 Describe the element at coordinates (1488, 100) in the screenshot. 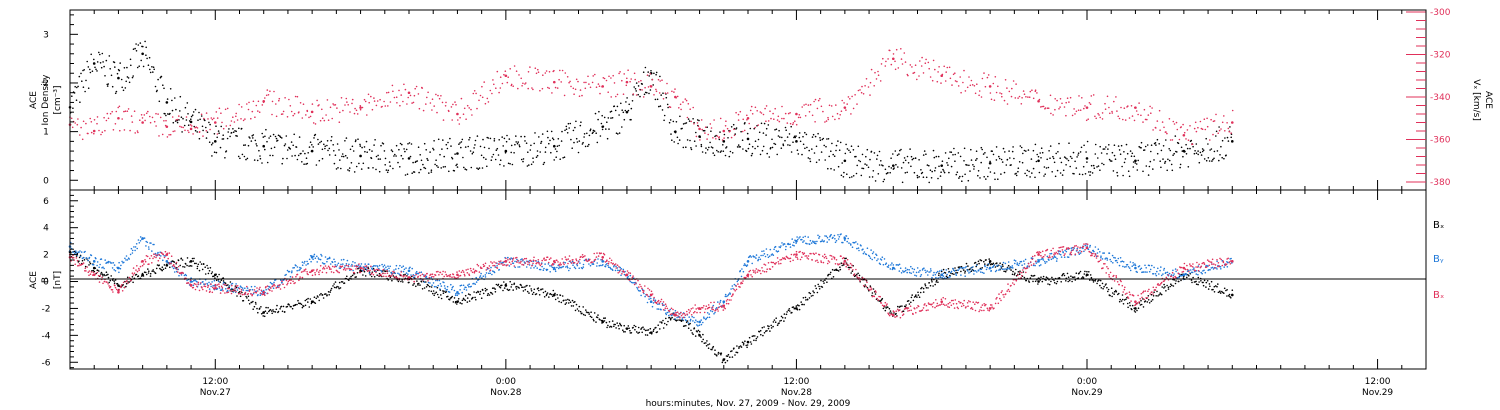

I see `top-right-ylabel-line-1: ACE` at that location.